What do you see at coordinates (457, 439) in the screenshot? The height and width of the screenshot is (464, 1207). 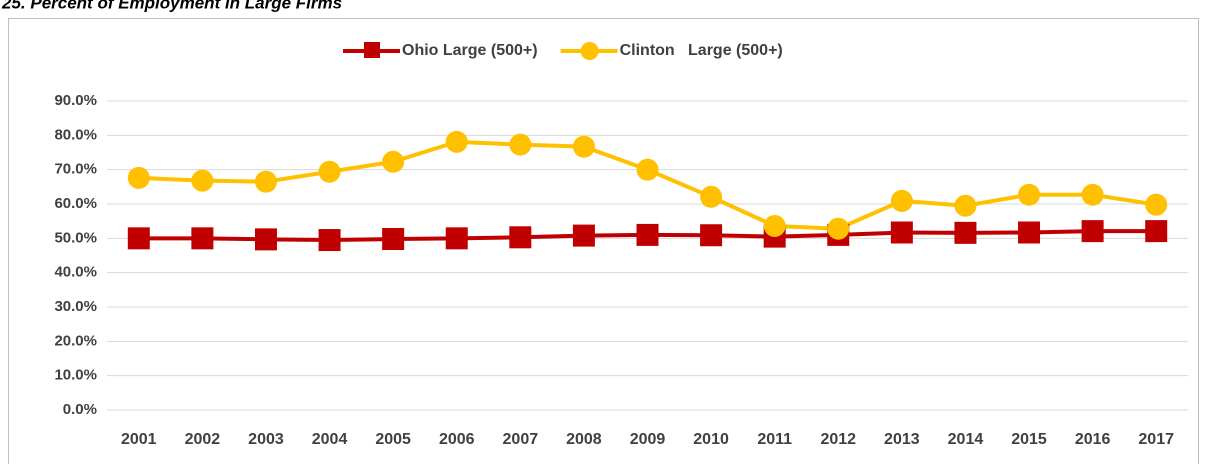 I see `x-tick-label: 2006` at bounding box center [457, 439].